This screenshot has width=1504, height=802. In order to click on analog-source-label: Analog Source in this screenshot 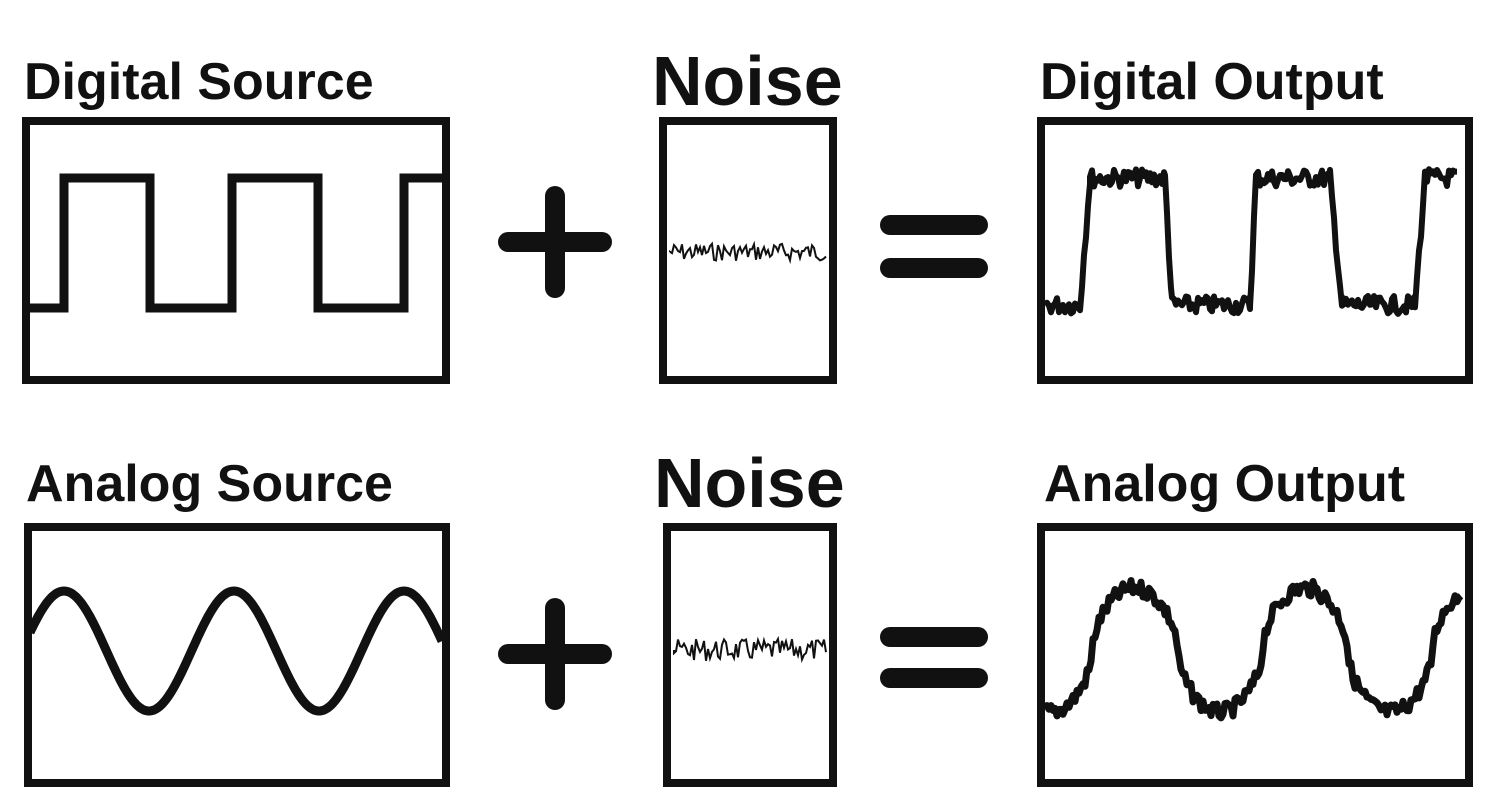, I will do `click(209, 484)`.